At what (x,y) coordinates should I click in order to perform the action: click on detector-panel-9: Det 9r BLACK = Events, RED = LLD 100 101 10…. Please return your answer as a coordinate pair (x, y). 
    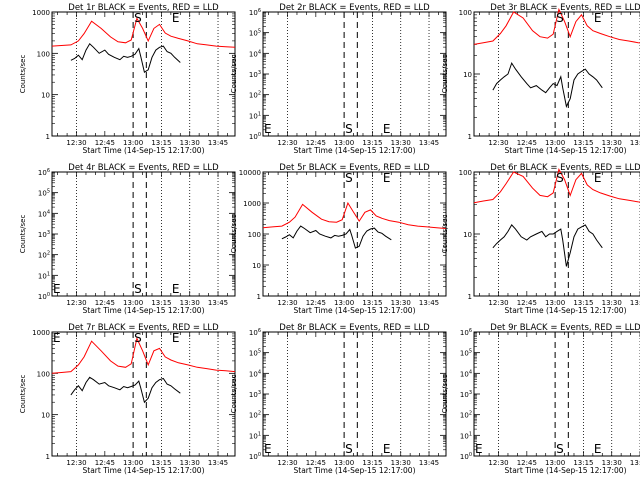
    Looking at the image, I should click on (540, 399).